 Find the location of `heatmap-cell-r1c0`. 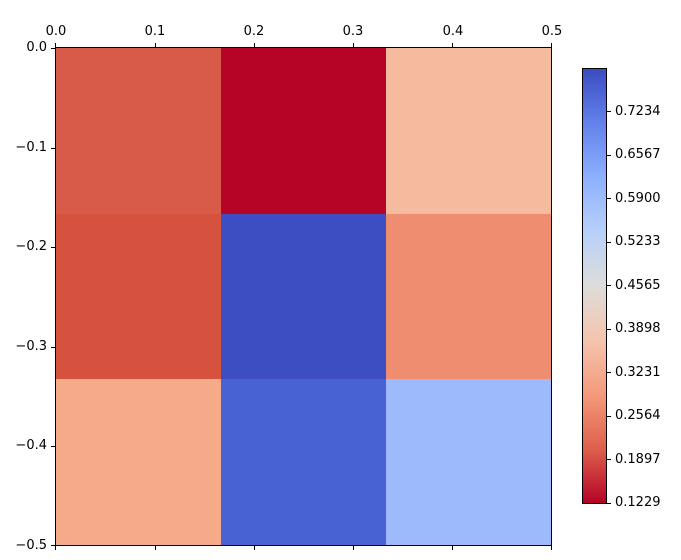

heatmap-cell-r1c0 is located at coordinates (138, 296).